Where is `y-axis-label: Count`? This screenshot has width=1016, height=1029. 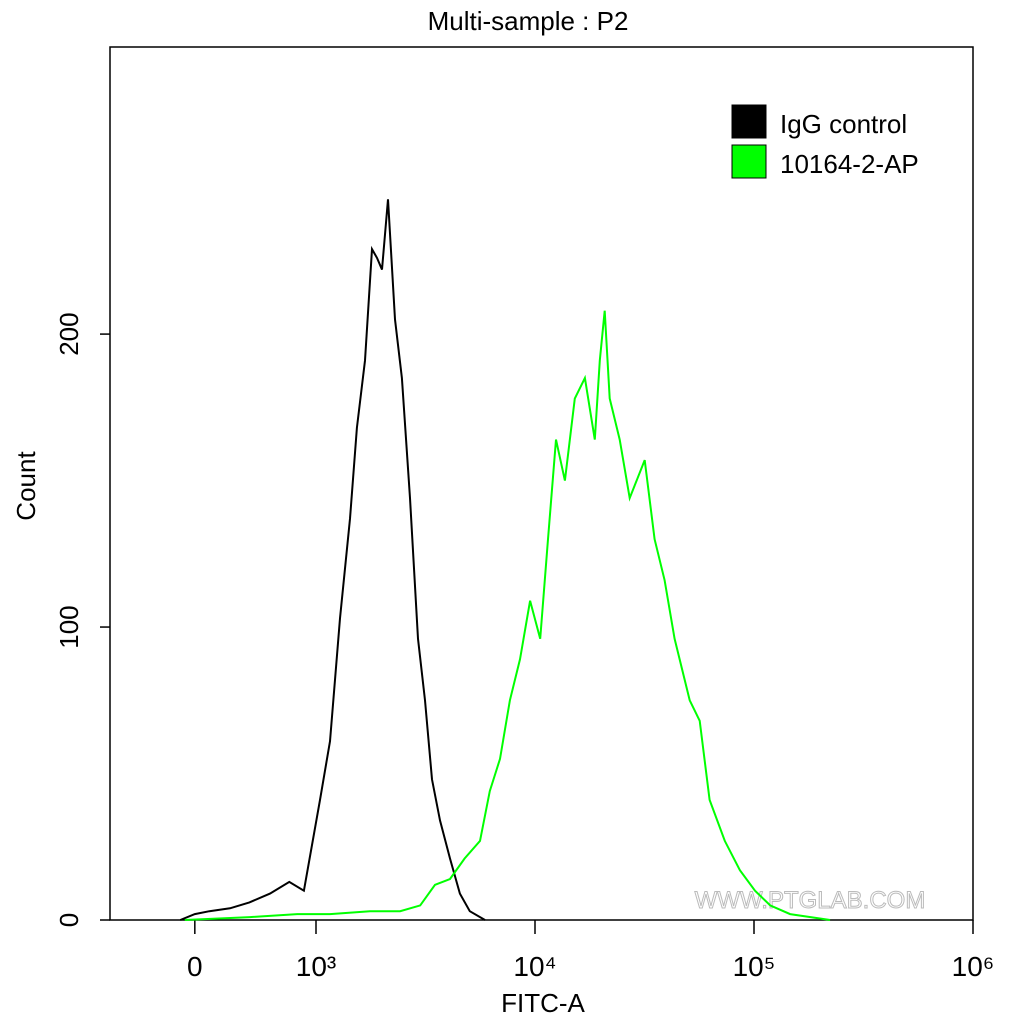
y-axis-label: Count is located at coordinates (26, 486).